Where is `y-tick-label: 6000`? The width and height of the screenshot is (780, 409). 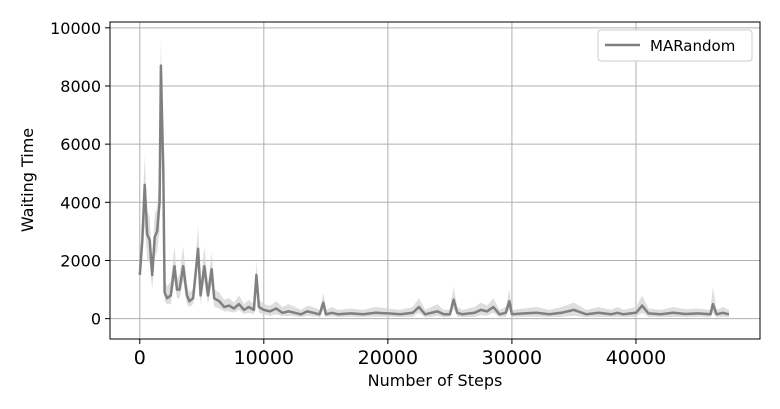
y-tick-label: 6000 is located at coordinates (80, 144).